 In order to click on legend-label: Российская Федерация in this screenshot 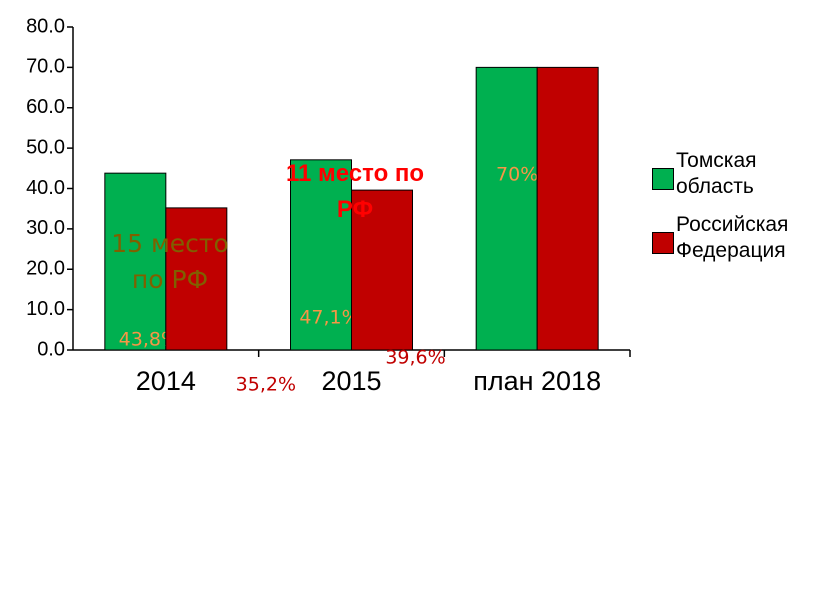, I will do `click(732, 237)`.